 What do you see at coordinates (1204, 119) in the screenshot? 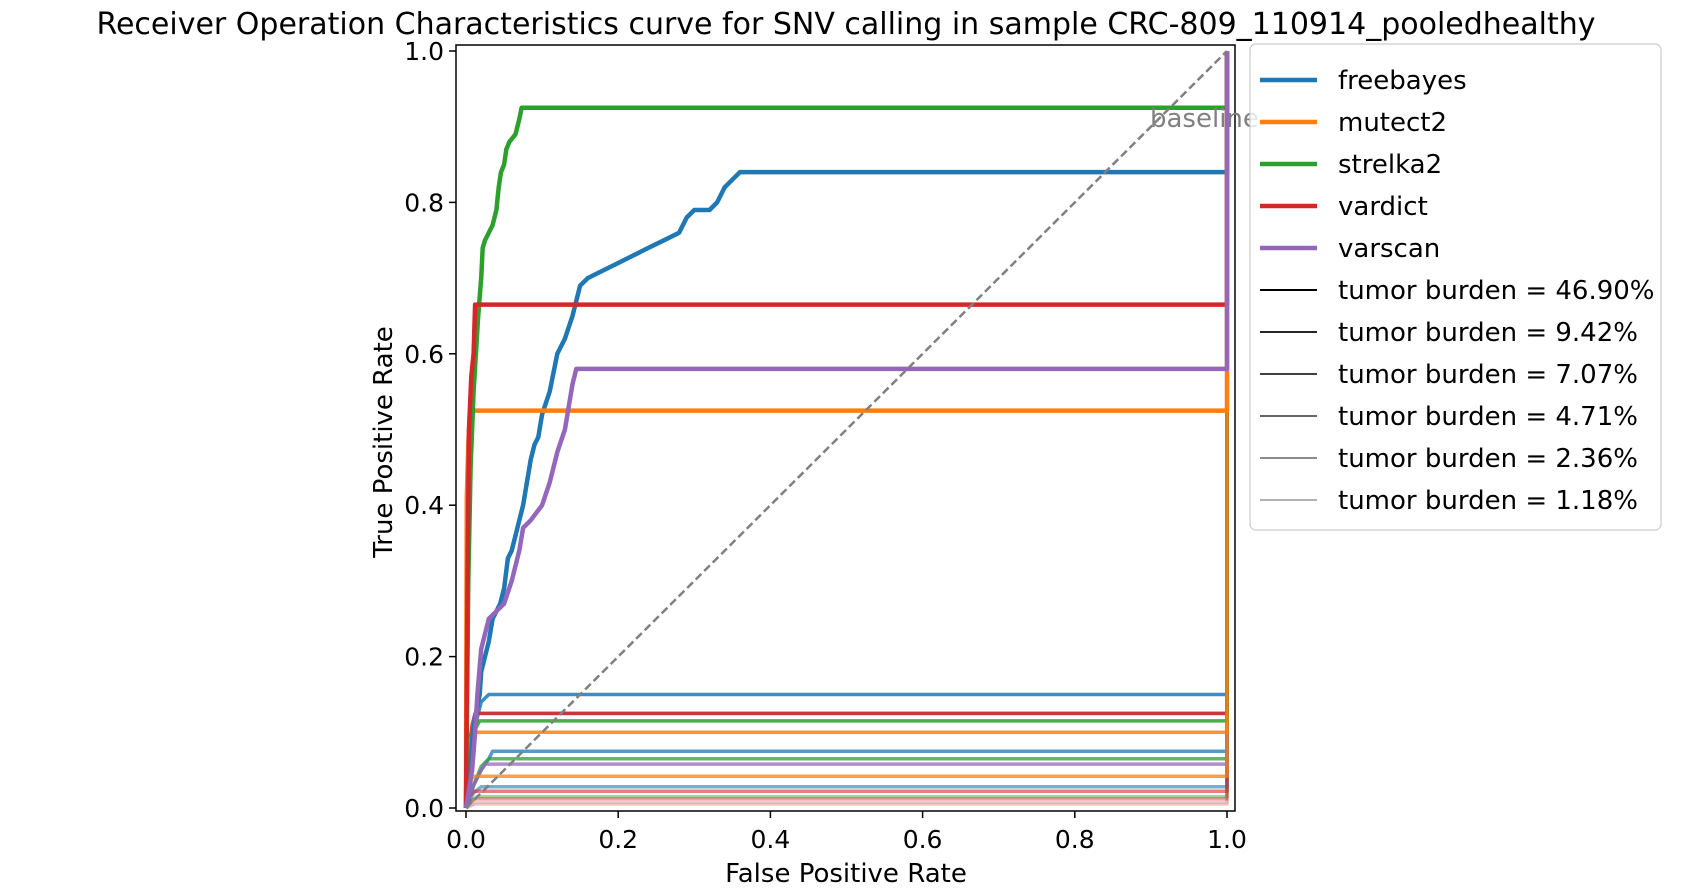
I see `baseline-label: baseline` at bounding box center [1204, 119].